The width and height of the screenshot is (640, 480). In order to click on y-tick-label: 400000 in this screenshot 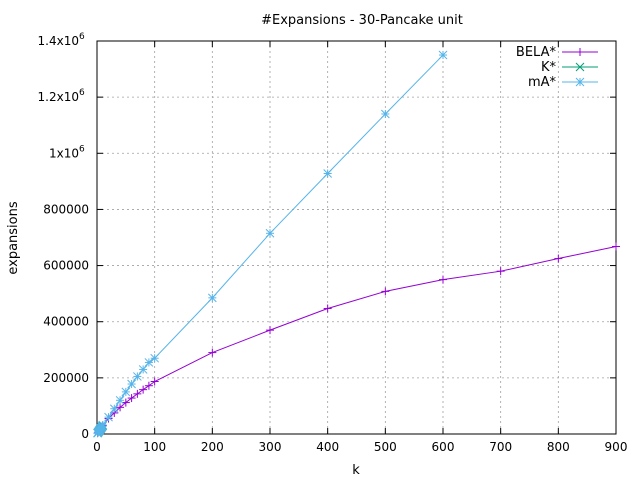, I will do `click(66, 322)`.